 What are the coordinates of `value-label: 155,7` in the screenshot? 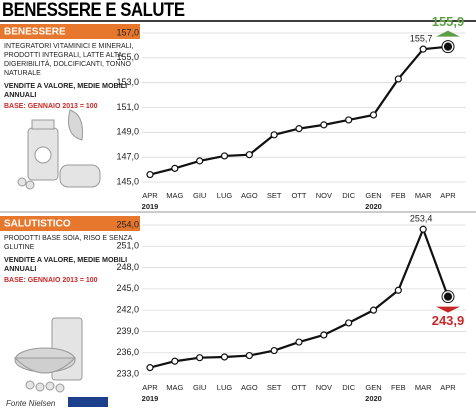 It's located at (421, 39).